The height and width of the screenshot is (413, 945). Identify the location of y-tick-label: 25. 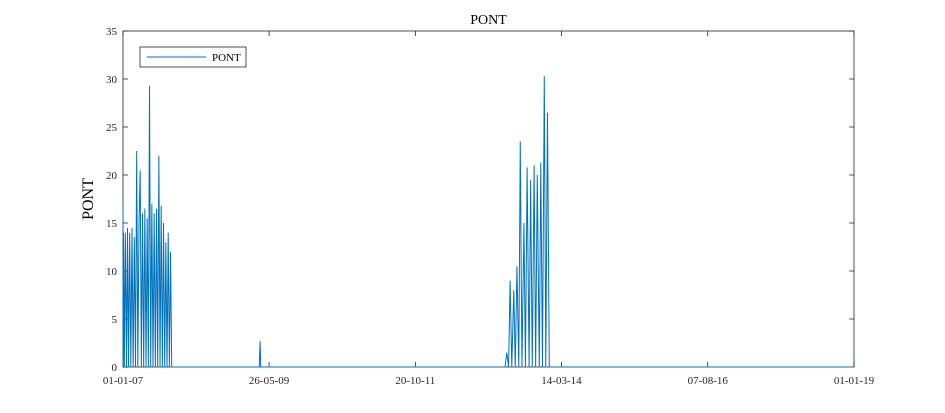
(112, 128).